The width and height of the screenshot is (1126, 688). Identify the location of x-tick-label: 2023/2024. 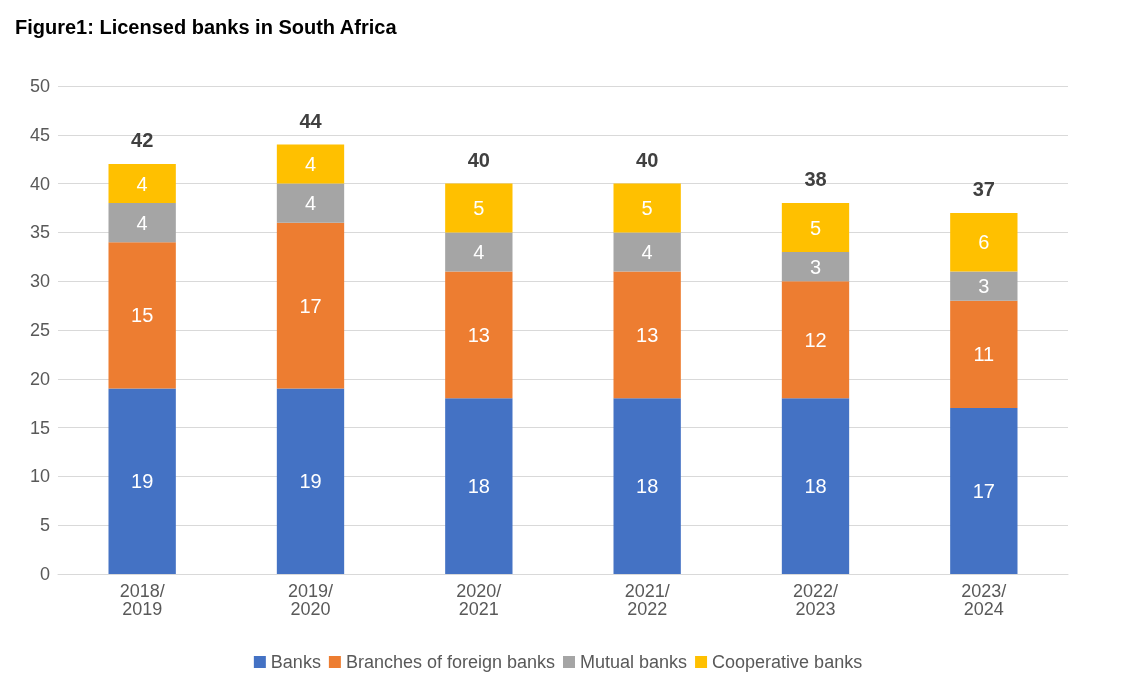
(984, 600).